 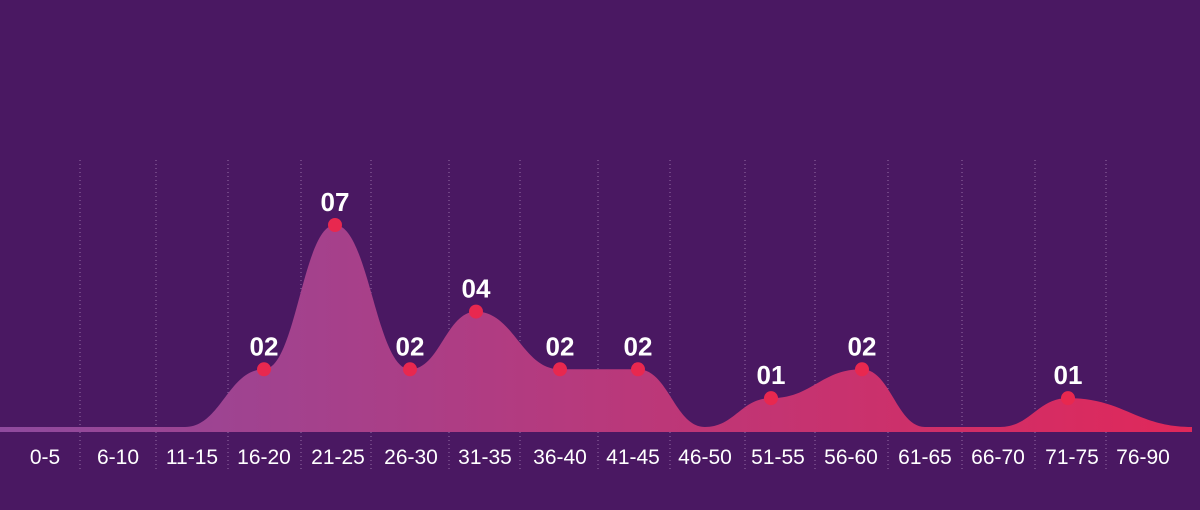 What do you see at coordinates (560, 457) in the screenshot?
I see `x-tick-label: 36-40` at bounding box center [560, 457].